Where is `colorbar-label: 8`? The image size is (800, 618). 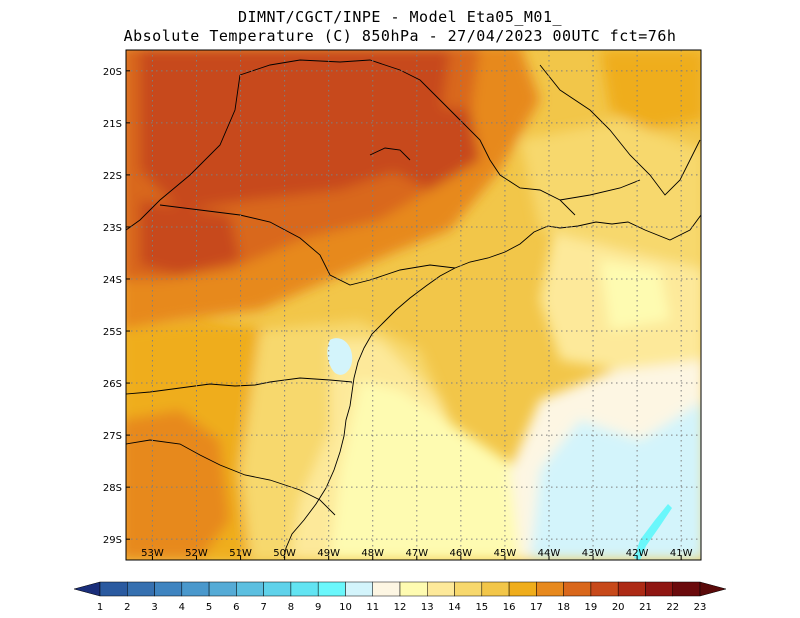 colorbar-label: 8 is located at coordinates (291, 607).